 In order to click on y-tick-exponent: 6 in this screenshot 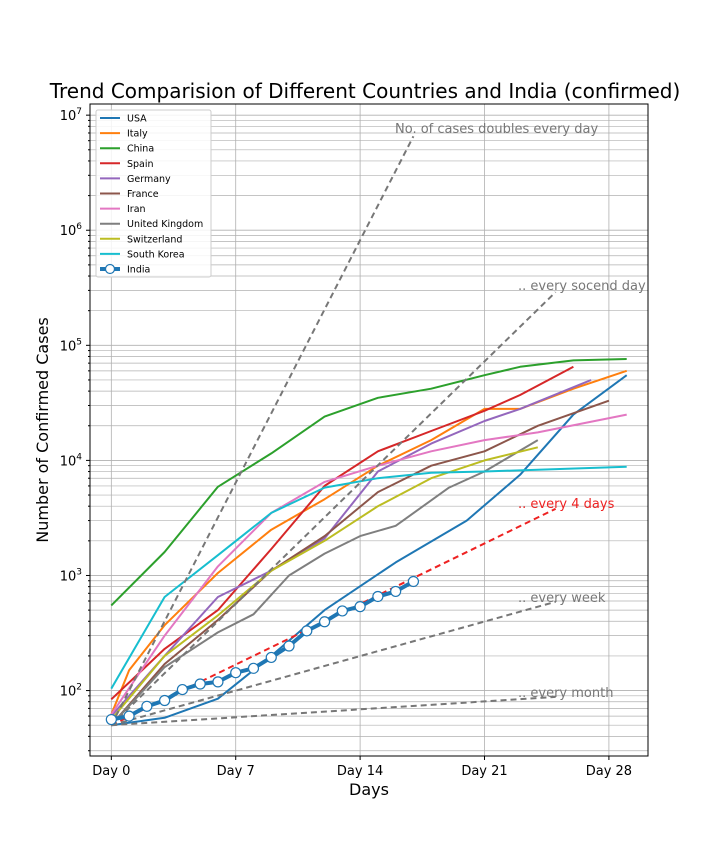, I will do `click(79, 227)`.